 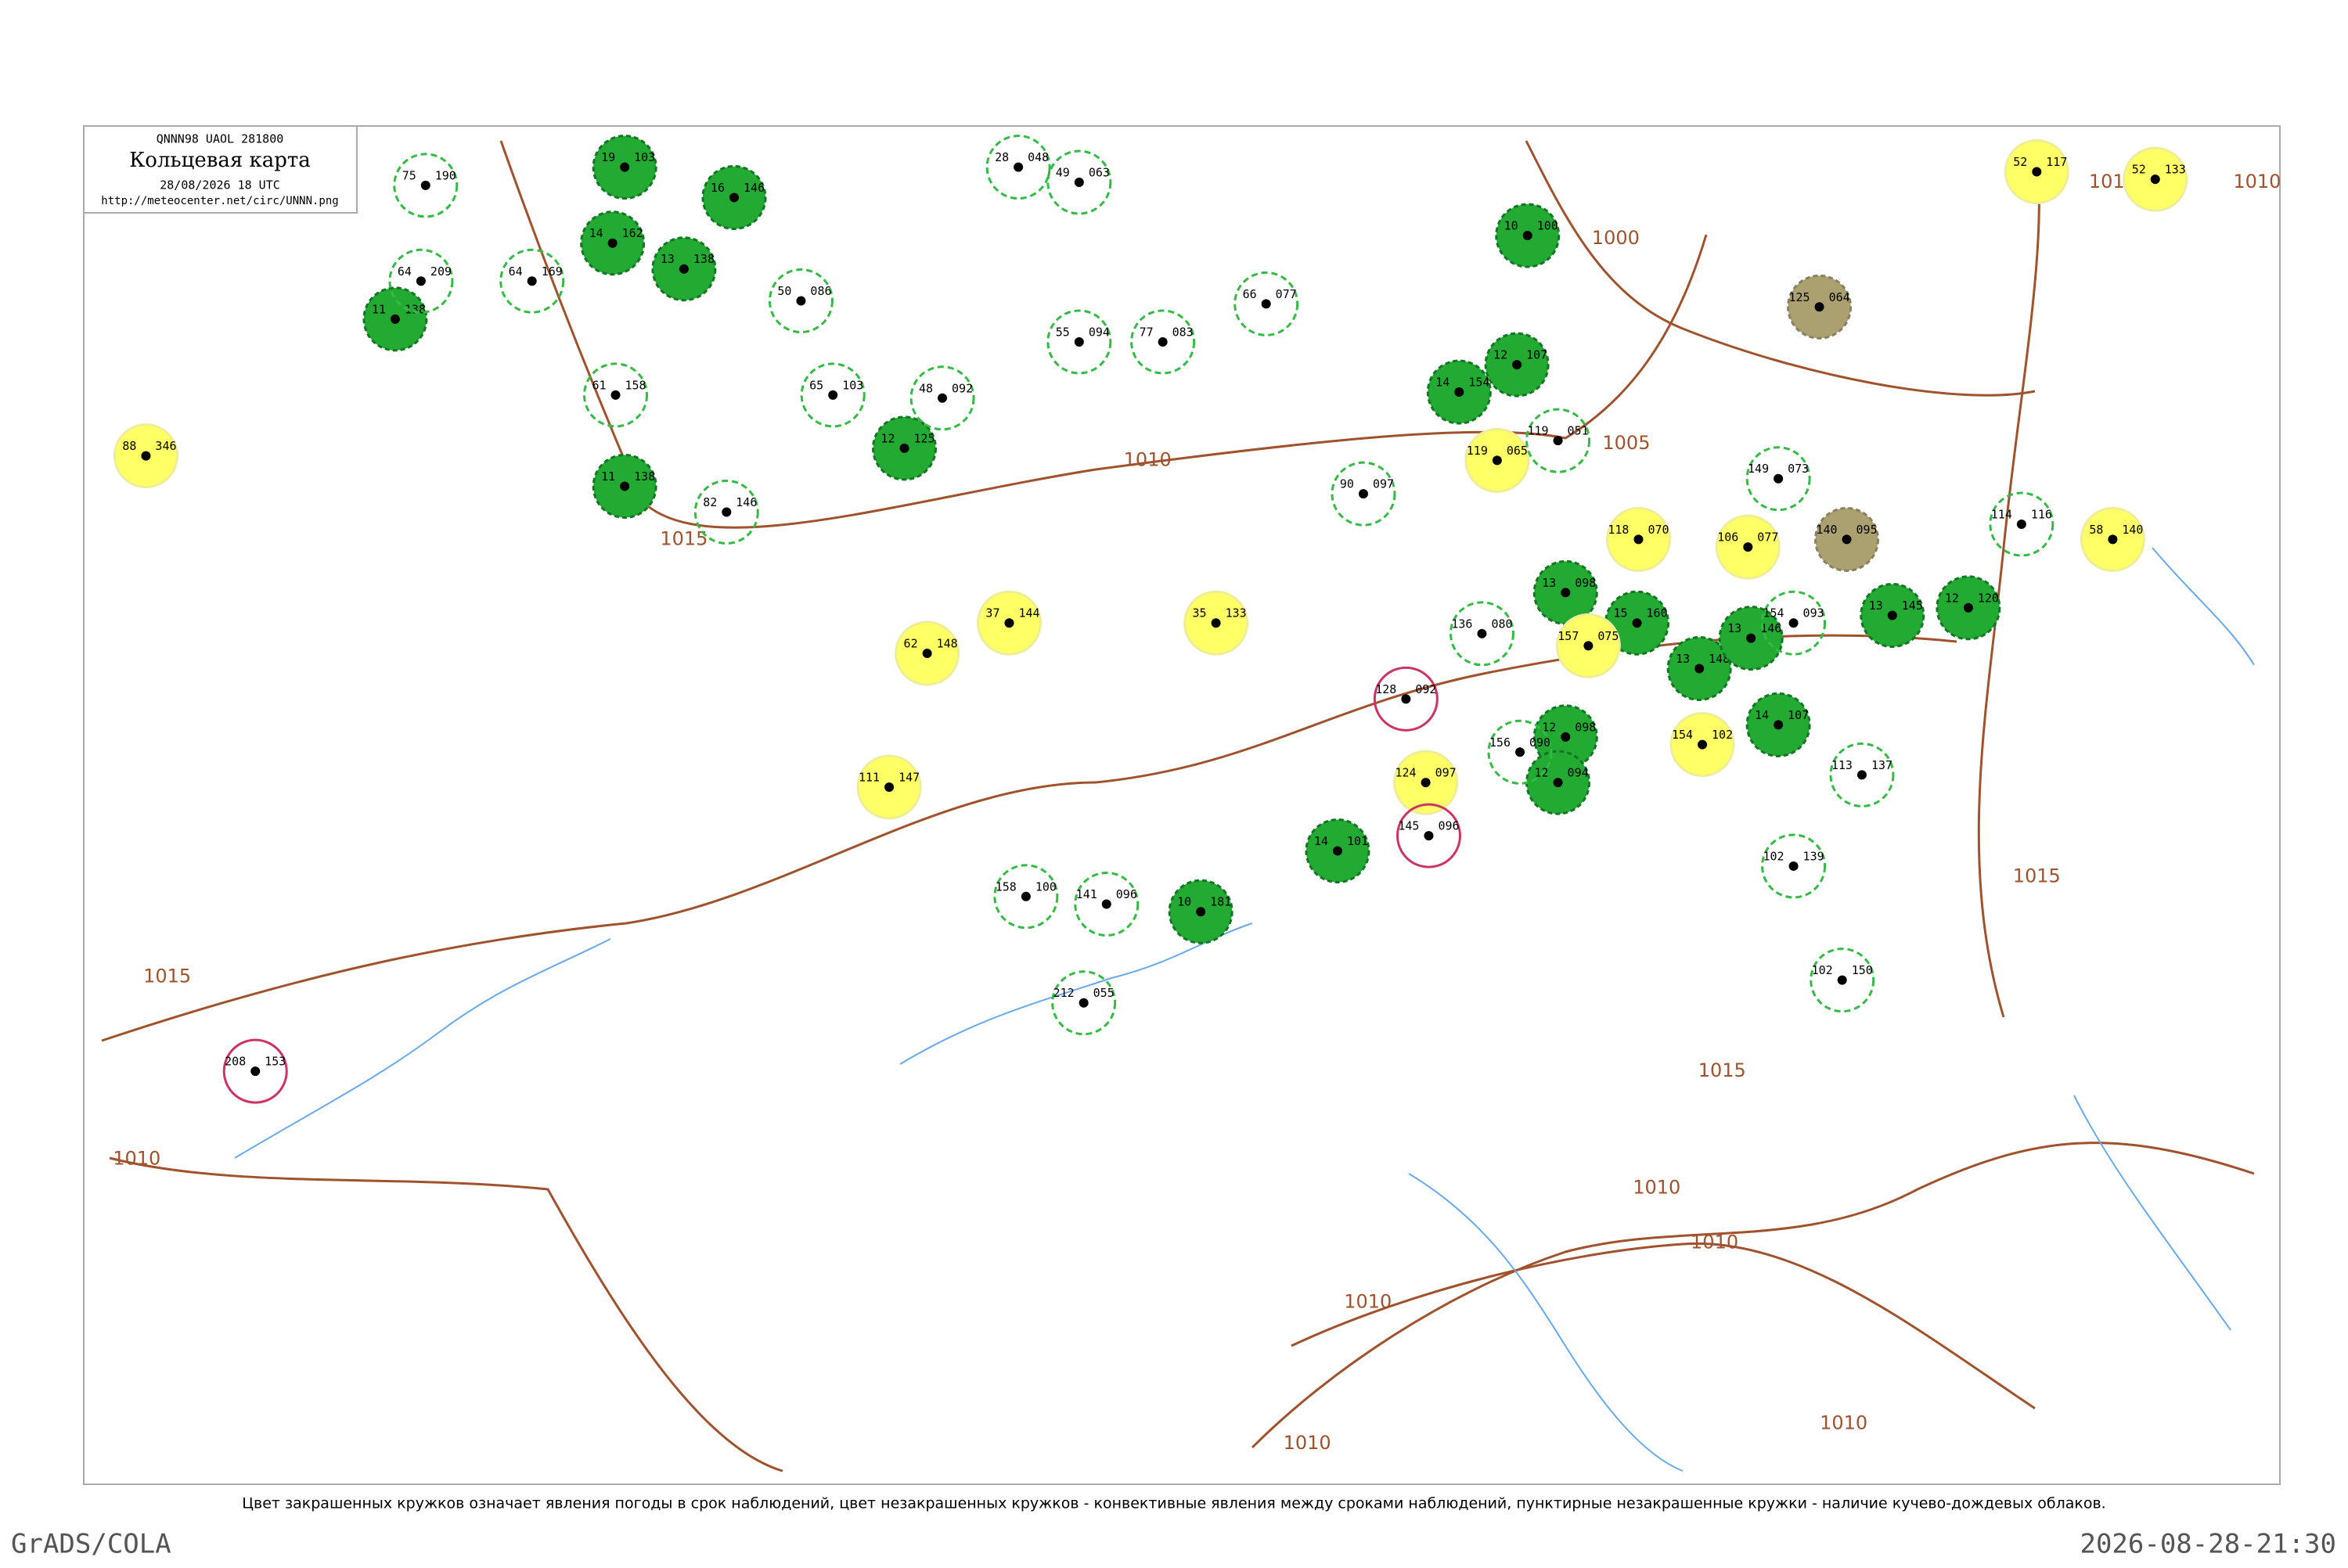 I want to click on station: 64 169, so click(x=532, y=281).